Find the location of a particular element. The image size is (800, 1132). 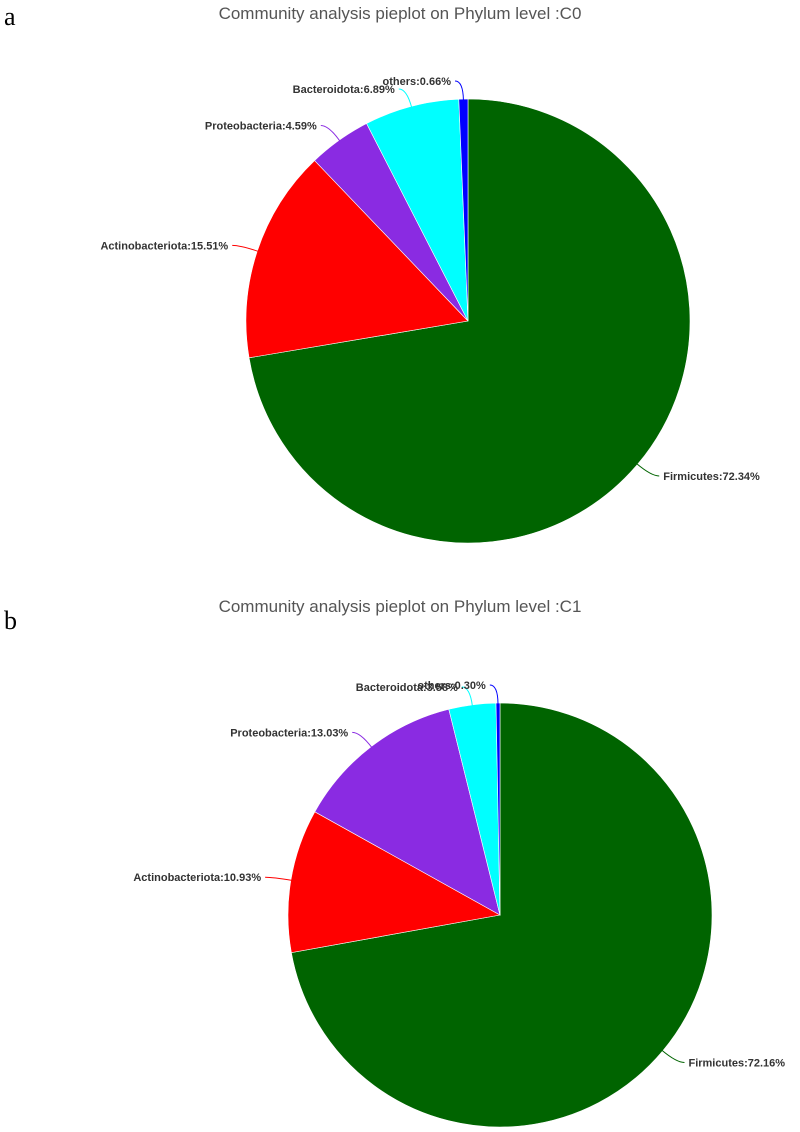

slice-label-actinobacteriota: Actinobacteriota:10.93% is located at coordinates (197, 878).